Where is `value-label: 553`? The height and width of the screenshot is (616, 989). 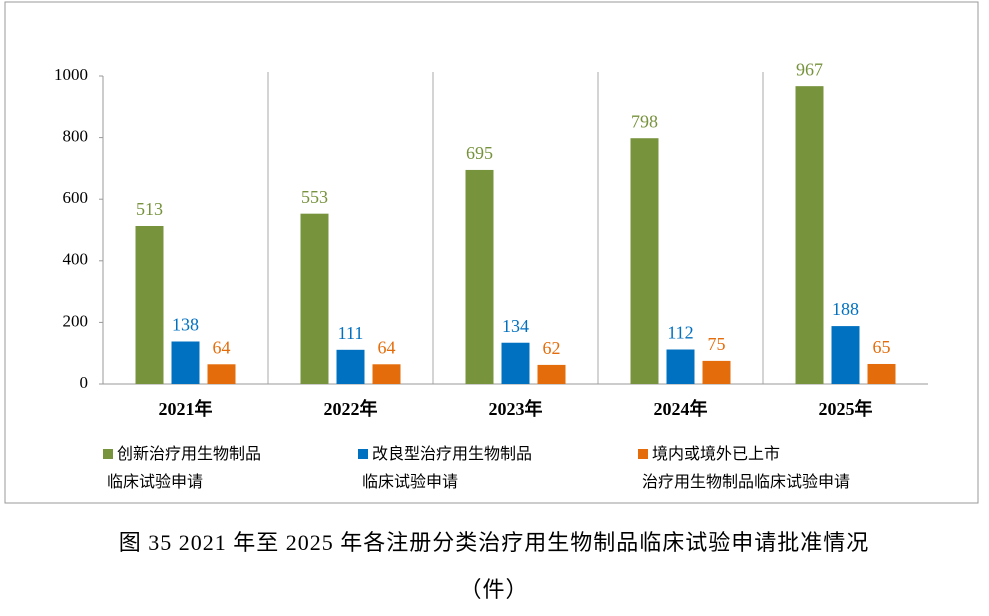 value-label: 553 is located at coordinates (314, 197).